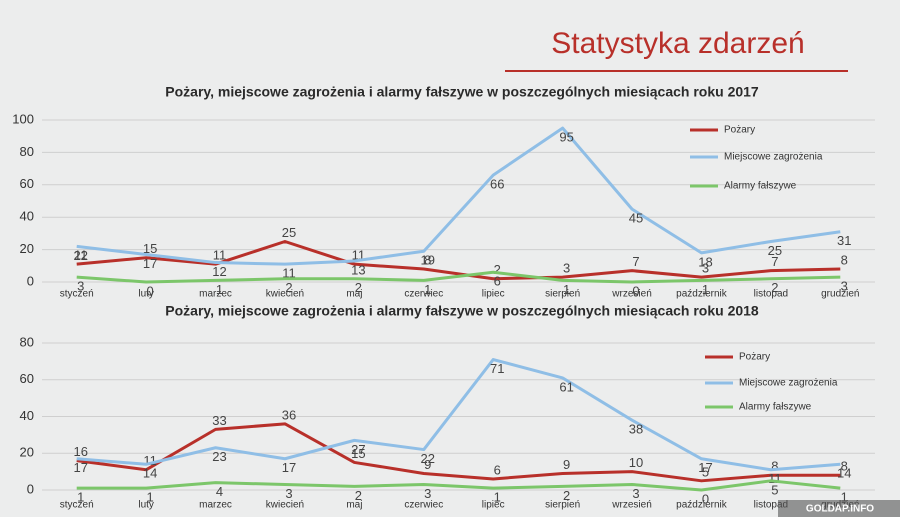 Image resolution: width=900 pixels, height=517 pixels. I want to click on x-tick-label: styczeń, so click(77, 294).